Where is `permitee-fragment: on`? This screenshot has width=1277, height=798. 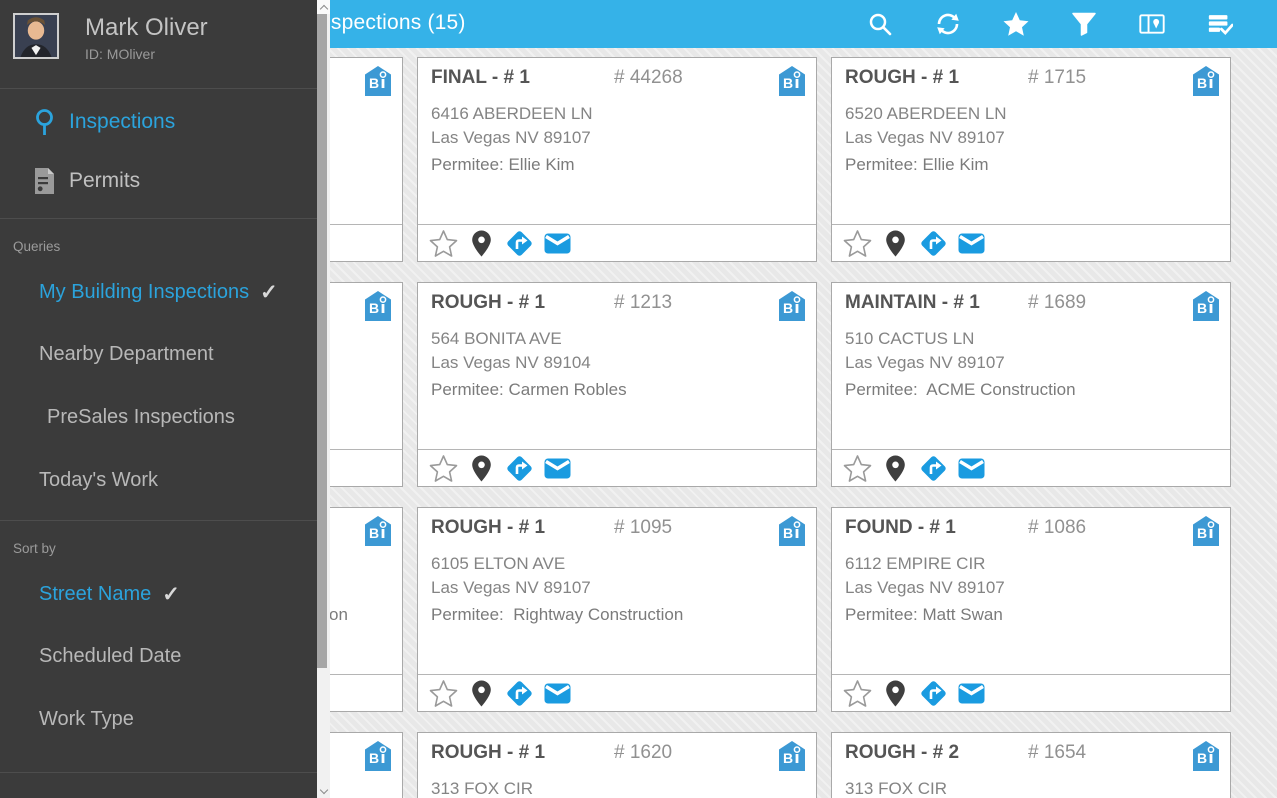
permitee-fragment: on is located at coordinates (338, 614).